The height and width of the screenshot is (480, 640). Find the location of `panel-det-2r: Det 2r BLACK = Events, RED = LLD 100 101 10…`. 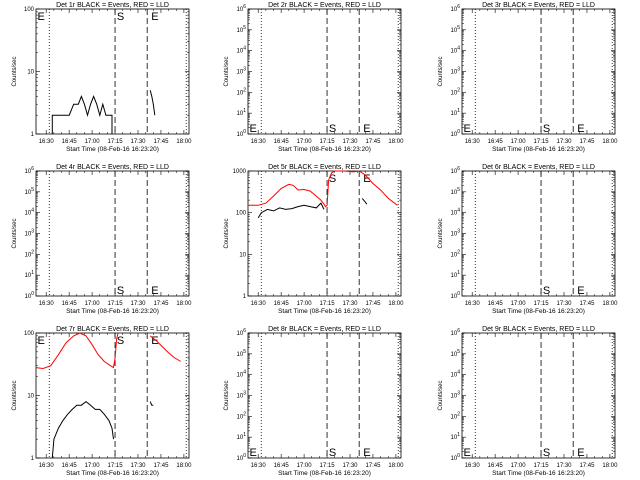

panel-det-2r: Det 2r BLACK = Events, RED = LLD 100 101 10… is located at coordinates (314, 77).